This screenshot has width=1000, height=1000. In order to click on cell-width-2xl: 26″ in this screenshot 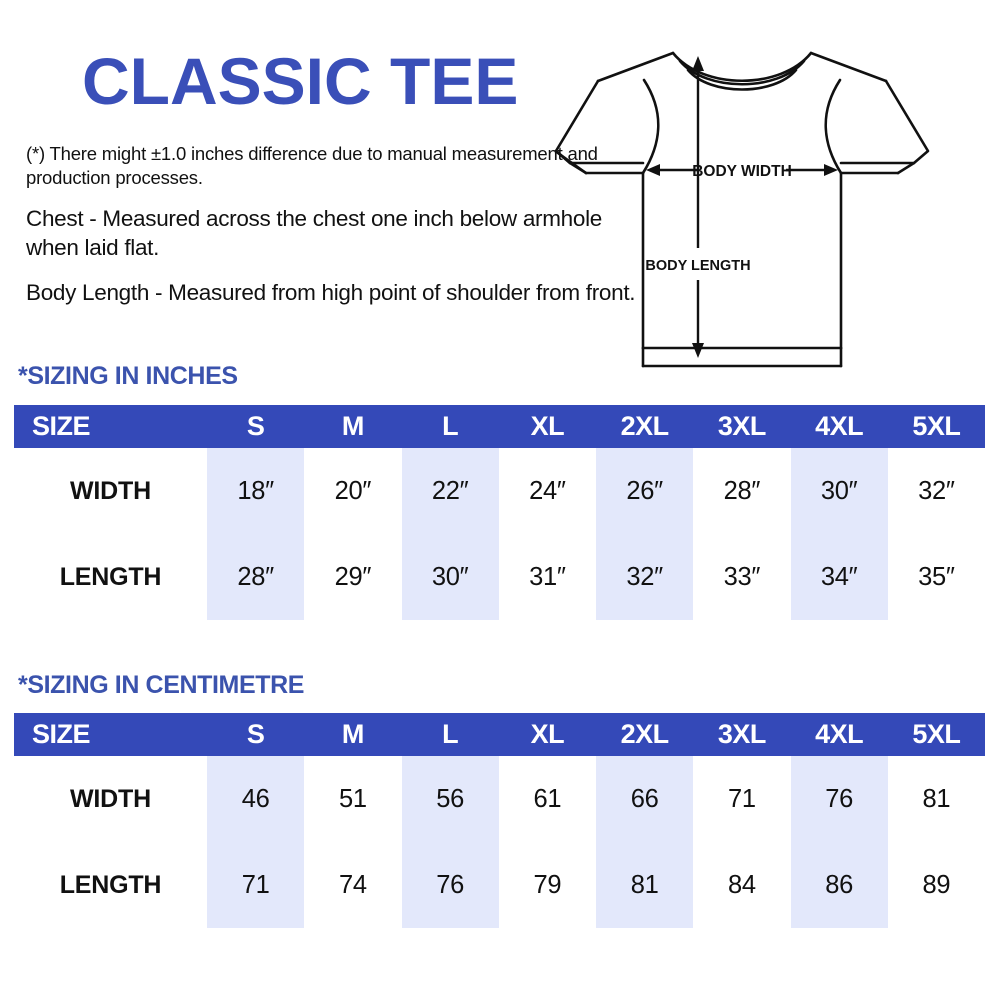, I will do `click(645, 491)`.